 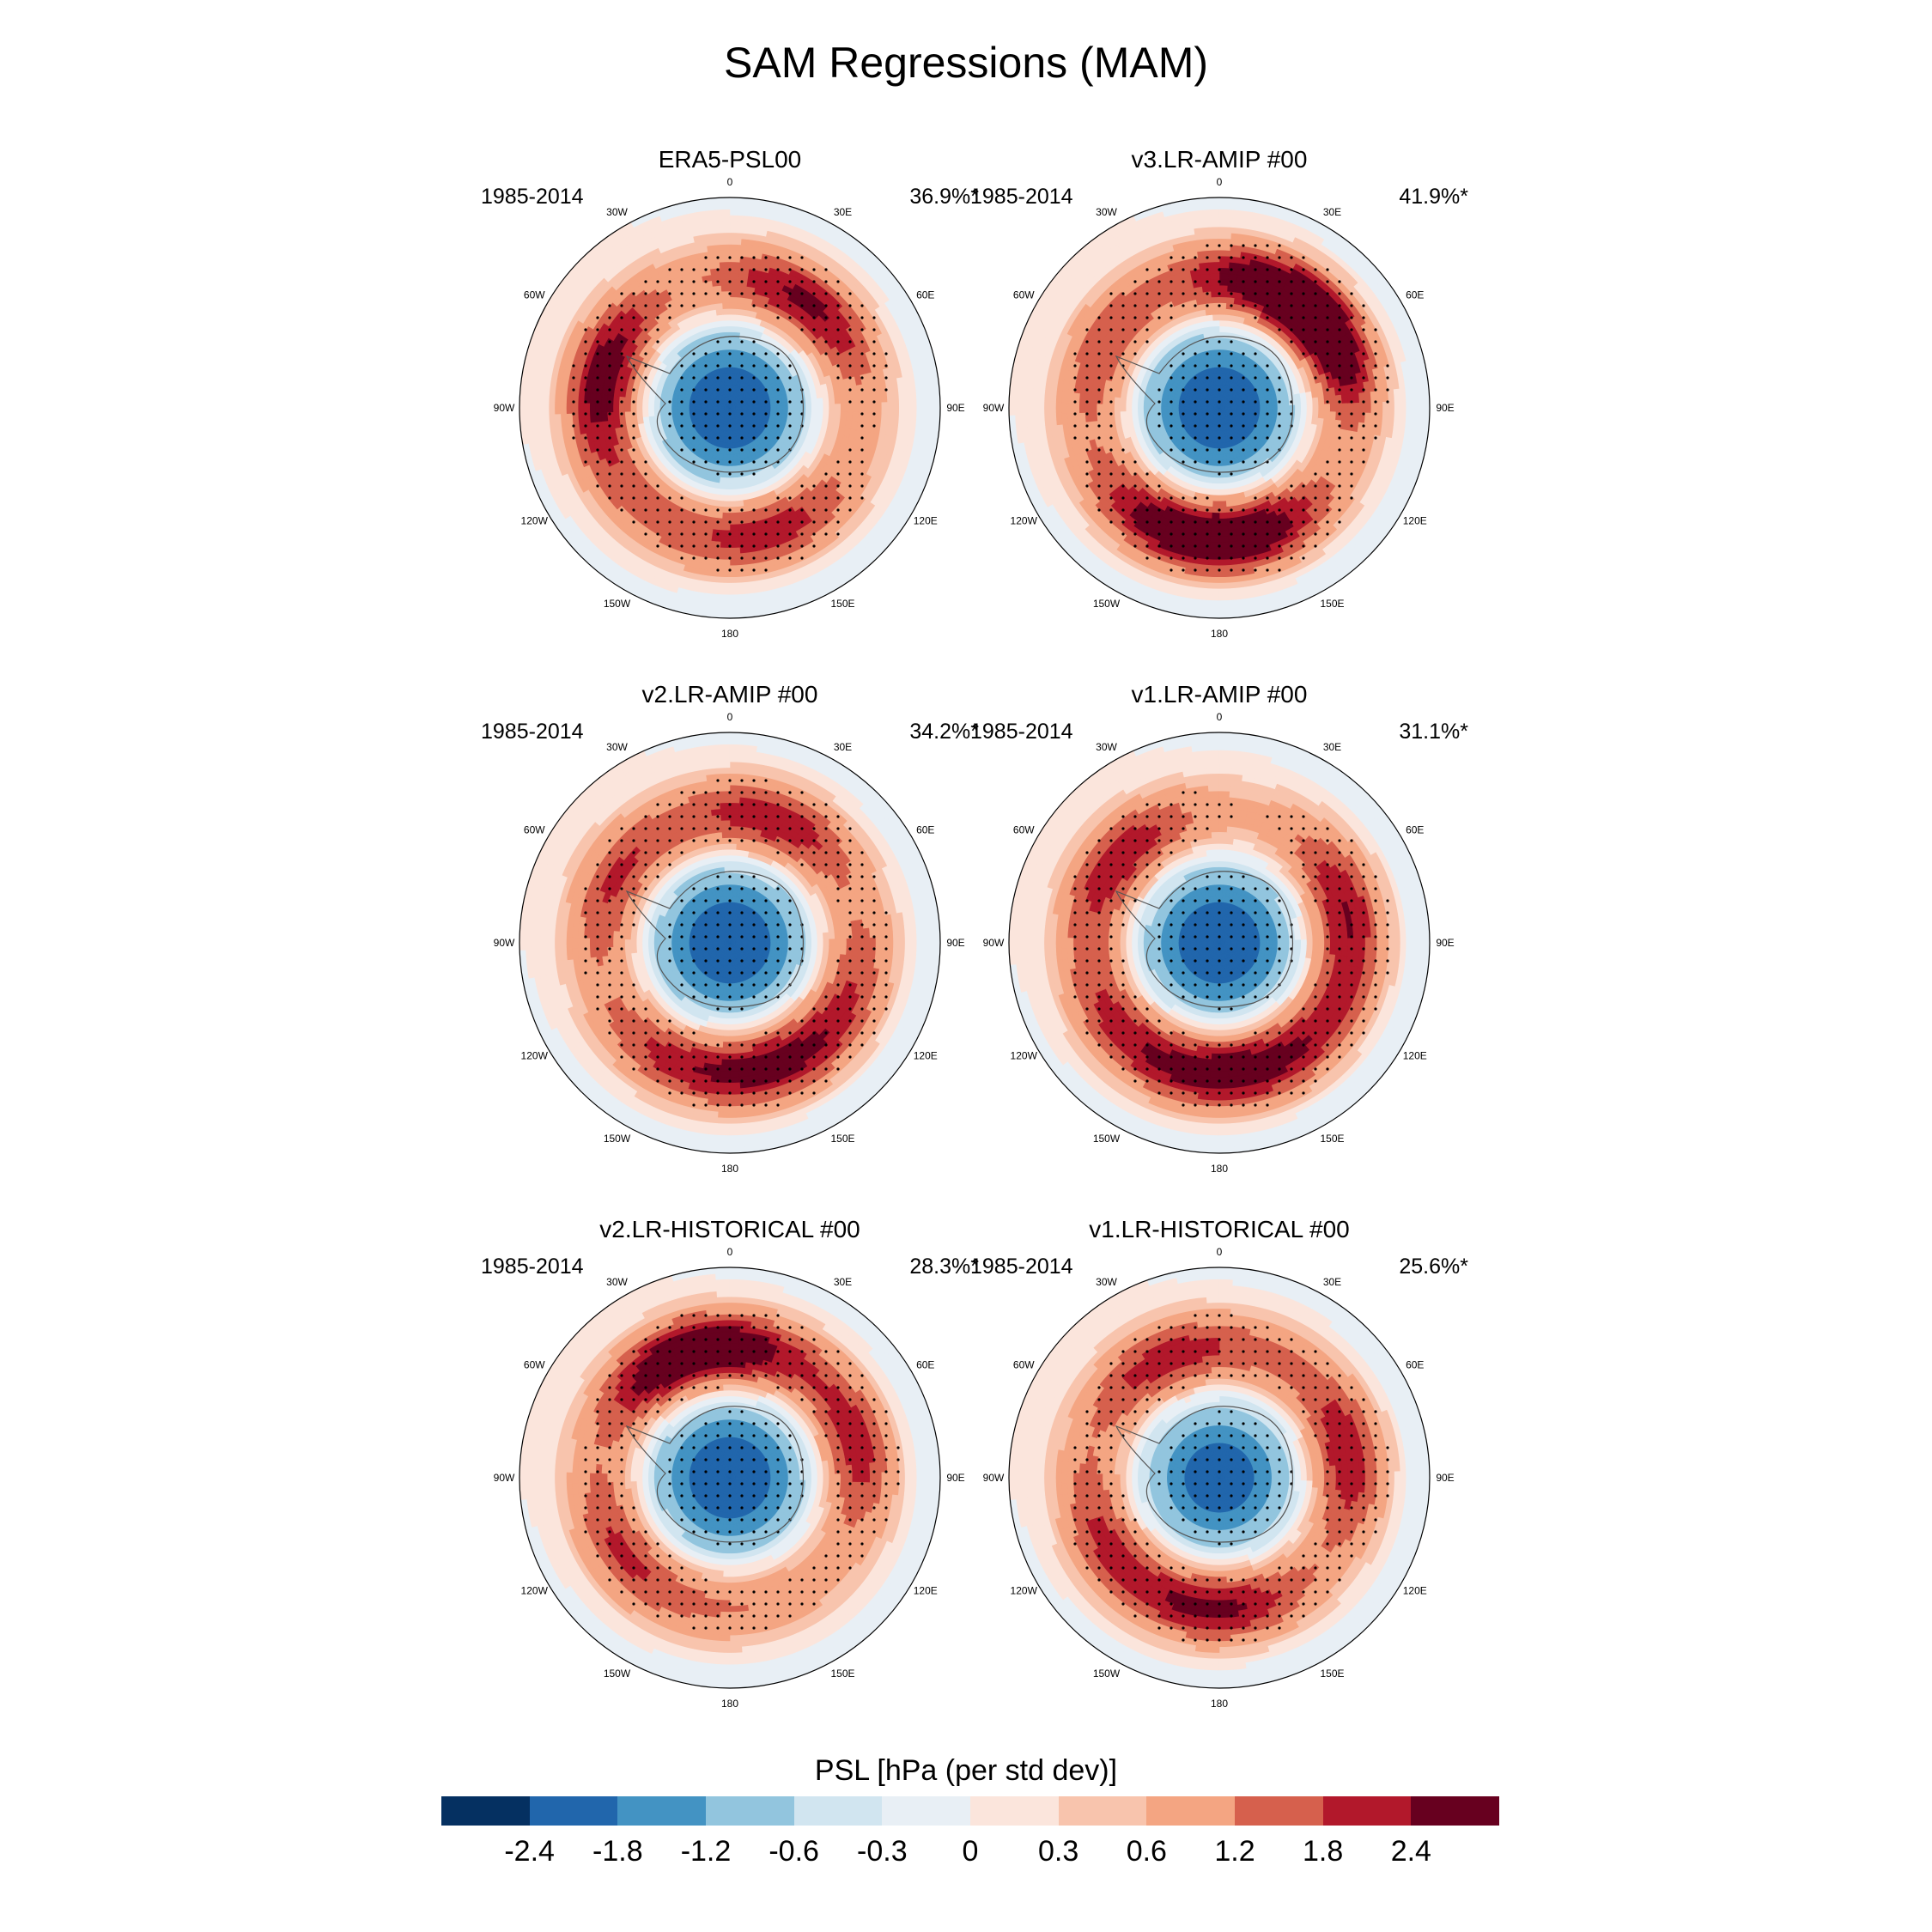 I want to click on panel-title: v1.LR-AMIP #00, so click(x=1219, y=695).